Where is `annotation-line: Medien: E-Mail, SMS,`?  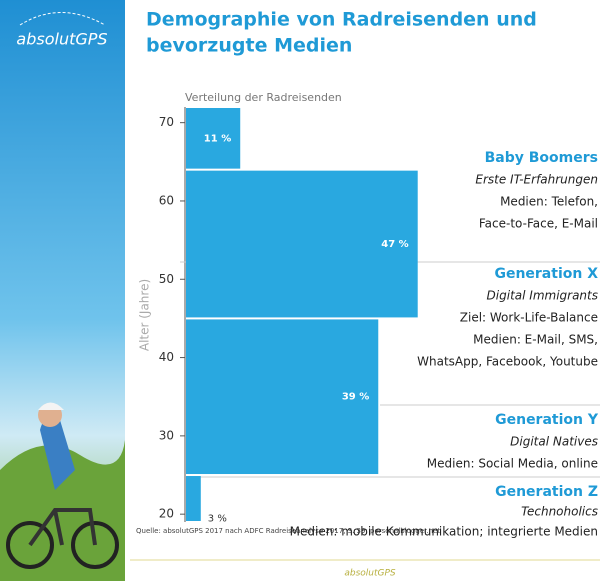
annotation-line: Medien: E-Mail, SMS, is located at coordinates (535, 340).